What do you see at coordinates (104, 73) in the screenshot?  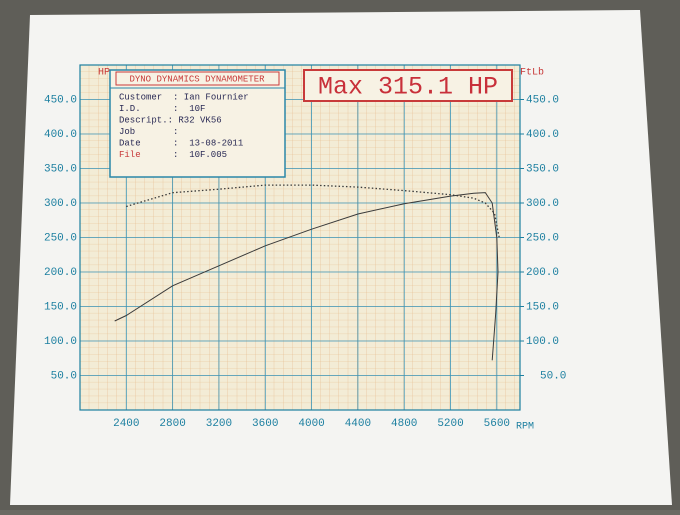 I see `y-axis-label: HP` at bounding box center [104, 73].